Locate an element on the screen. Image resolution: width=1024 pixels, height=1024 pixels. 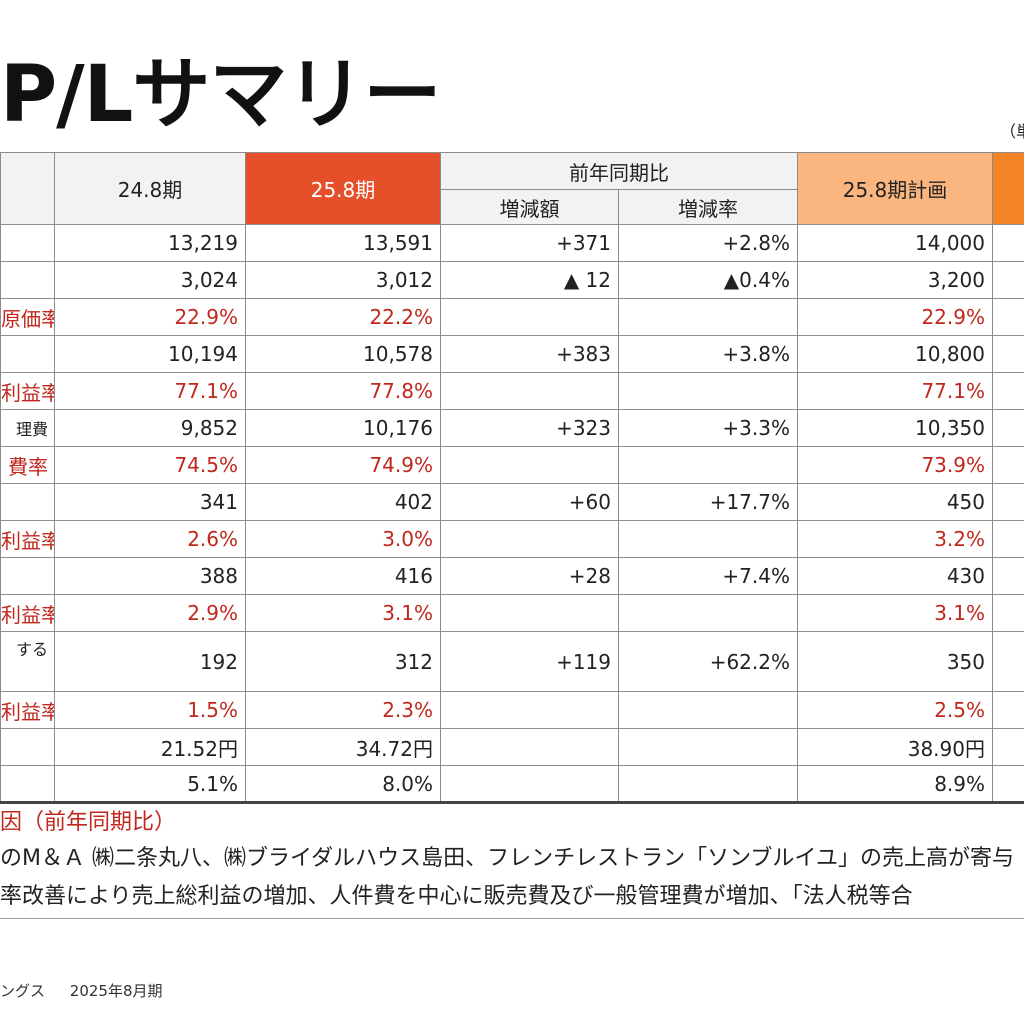
footer-company: ングス is located at coordinates (23, 991).